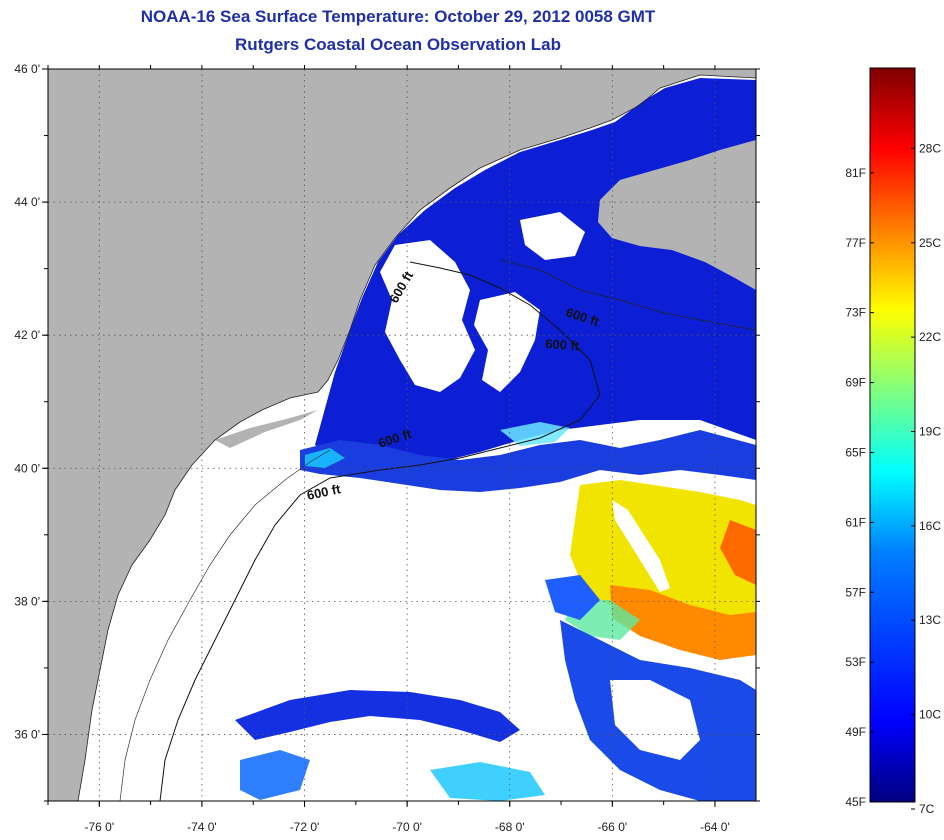 The width and height of the screenshot is (944, 840). Describe the element at coordinates (324, 492) in the screenshot. I see `contour-label-5: 600 ft` at that location.